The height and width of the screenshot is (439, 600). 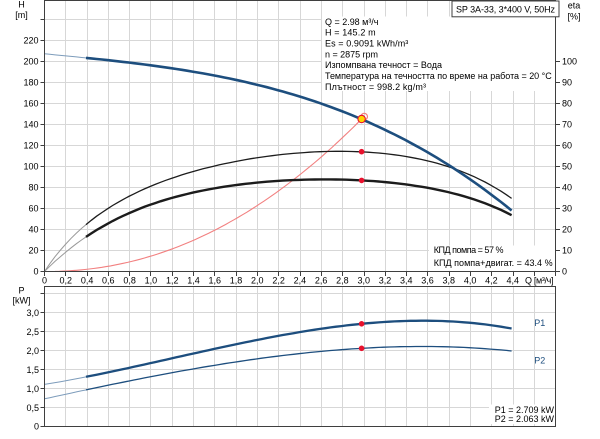 What do you see at coordinates (32, 370) in the screenshot?
I see `svg-text: 1,5` at bounding box center [32, 370].